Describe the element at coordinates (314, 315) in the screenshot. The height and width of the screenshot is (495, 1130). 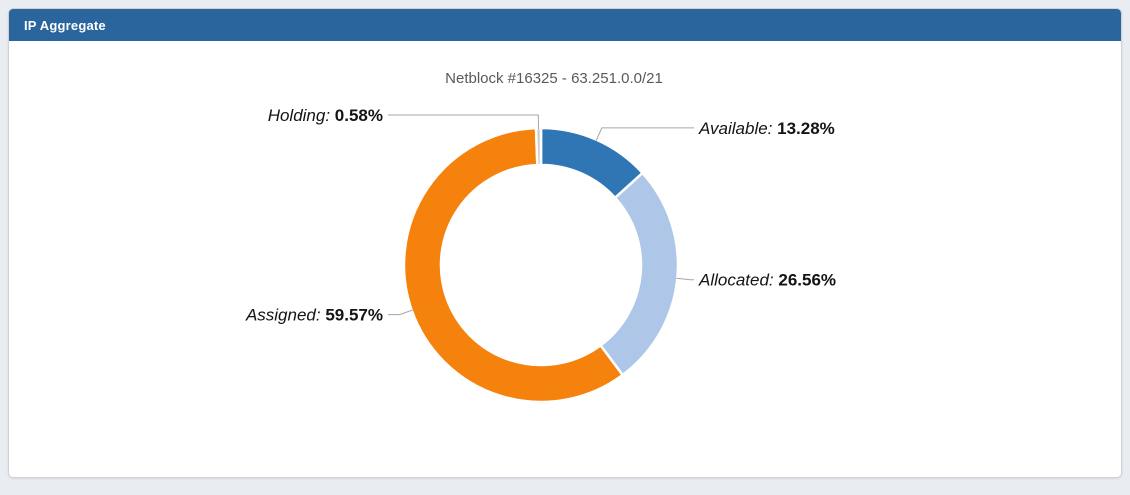
I see `slice-label-assigned: Assigned: 59.57%` at that location.